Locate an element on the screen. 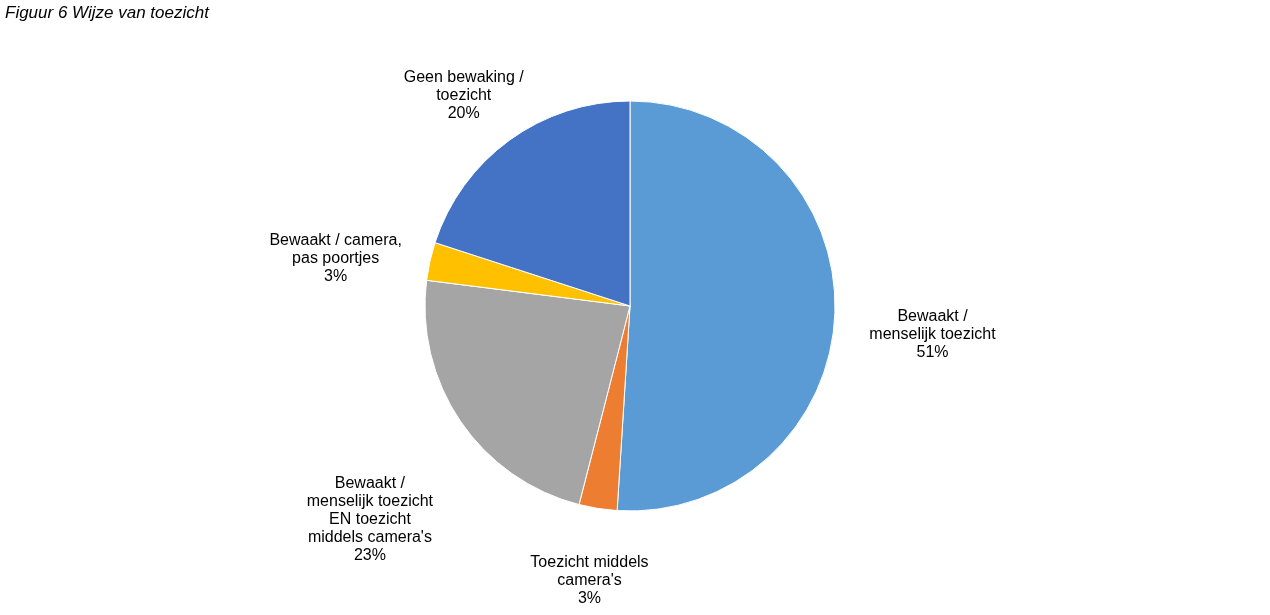 Image resolution: width=1270 pixels, height=615 pixels. data-label: 23% is located at coordinates (369, 554).